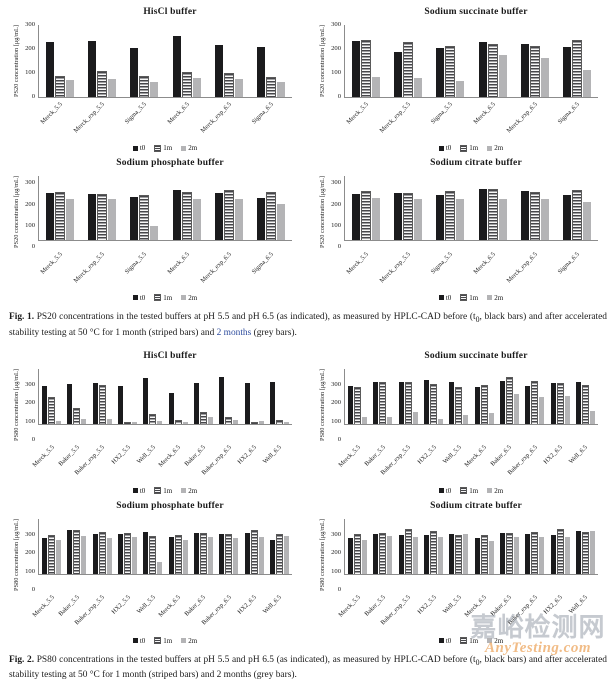 This screenshot has width=616, height=682. I want to click on bar-2m-Baker_5.5, so click(84, 555).